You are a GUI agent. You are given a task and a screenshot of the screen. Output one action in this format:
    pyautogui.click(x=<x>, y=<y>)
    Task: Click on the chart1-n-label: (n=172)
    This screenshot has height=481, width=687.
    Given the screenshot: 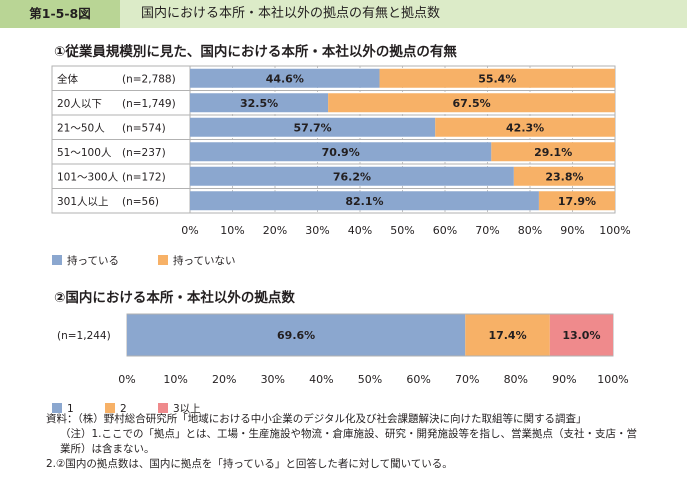 What is the action you would take?
    pyautogui.click(x=144, y=177)
    